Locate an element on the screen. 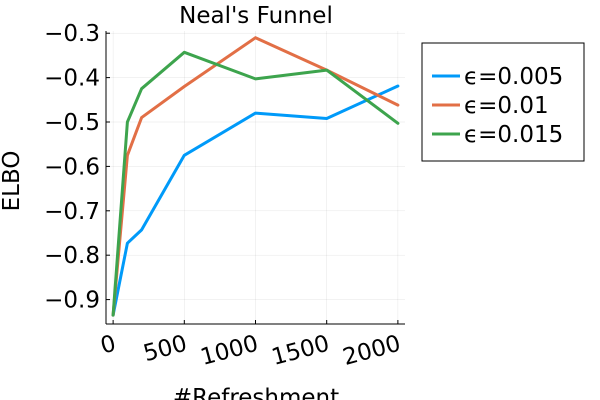 The height and width of the screenshot is (400, 600). legend: ϵ=0.005 ϵ=0.01 ϵ=0.015 is located at coordinates (503, 102).